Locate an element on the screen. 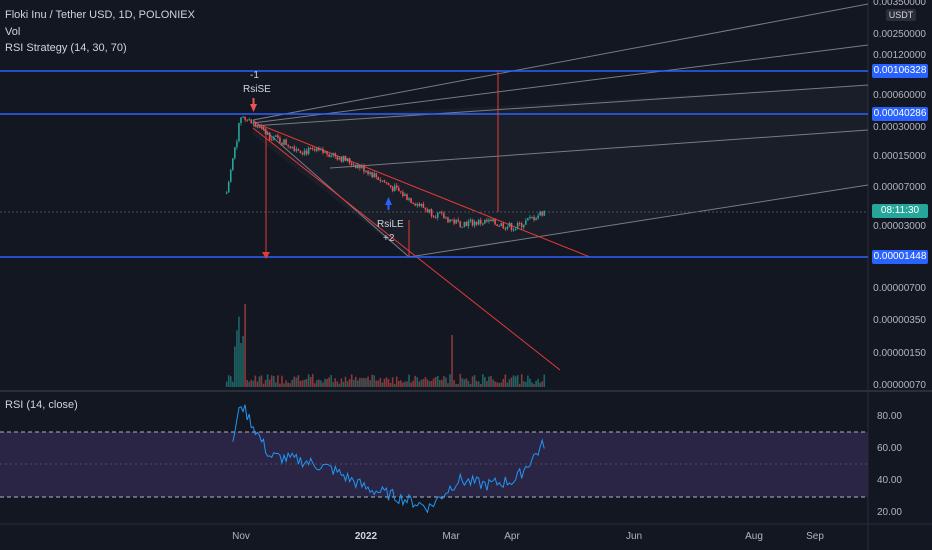 This screenshot has height=550, width=932. price-tick: 0.00250000 is located at coordinates (899, 34).